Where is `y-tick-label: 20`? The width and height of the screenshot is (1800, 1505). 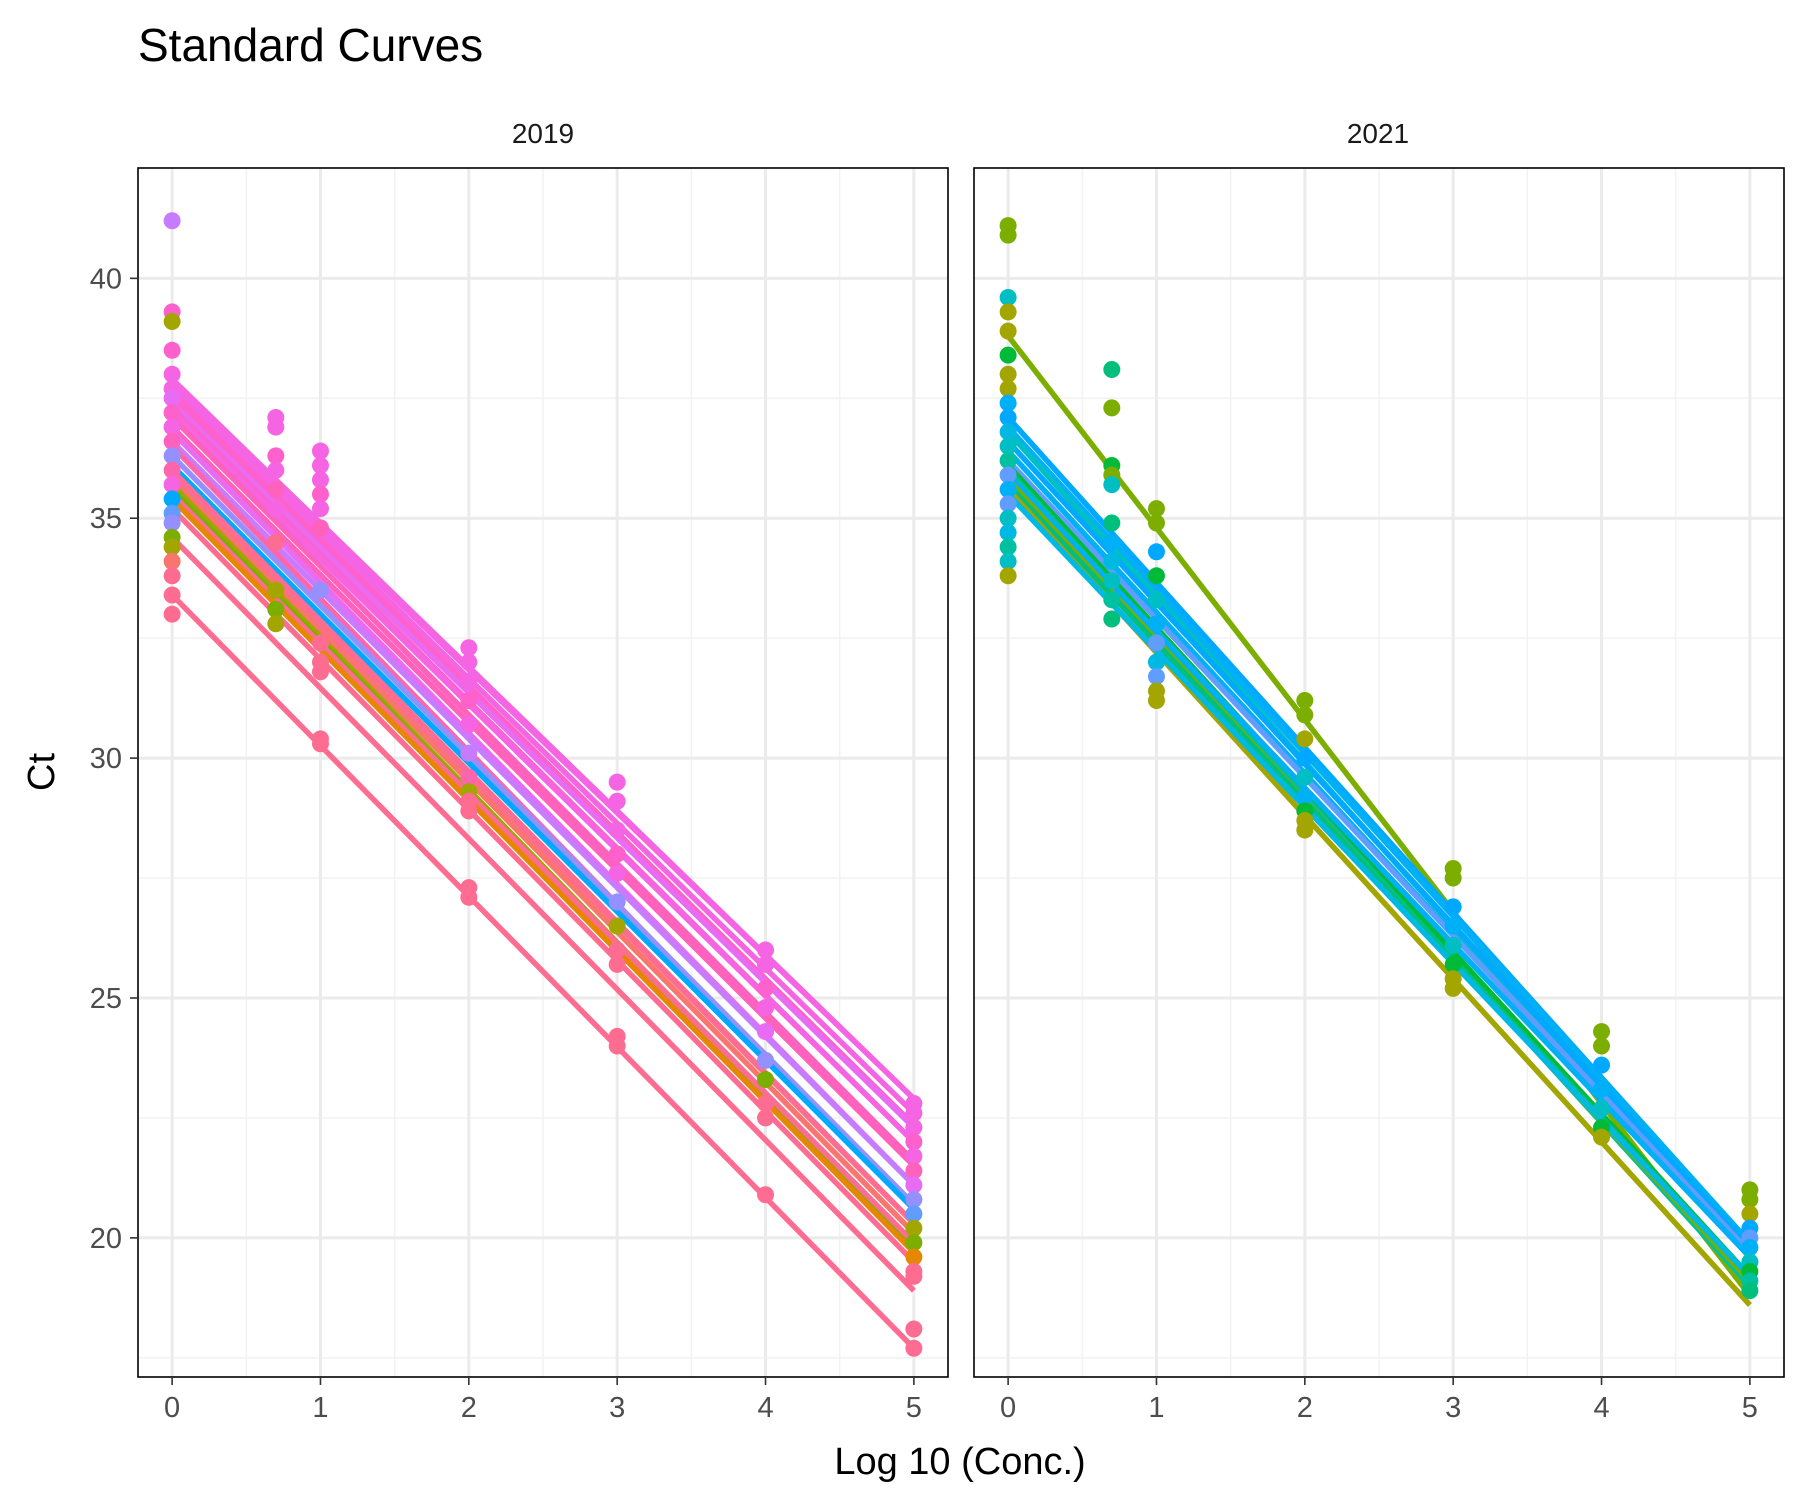 y-tick-label: 20 is located at coordinates (106, 1239).